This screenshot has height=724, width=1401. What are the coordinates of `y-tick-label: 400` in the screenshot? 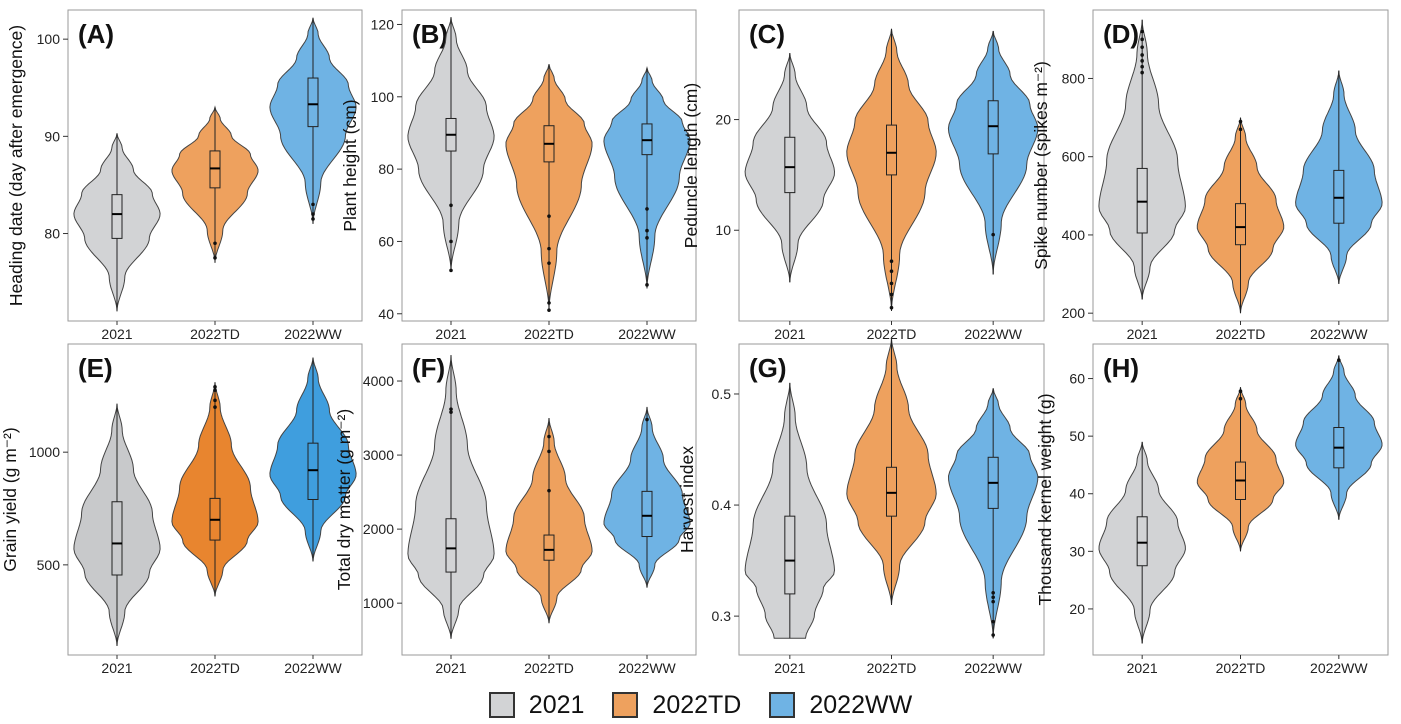 It's located at (1074, 235).